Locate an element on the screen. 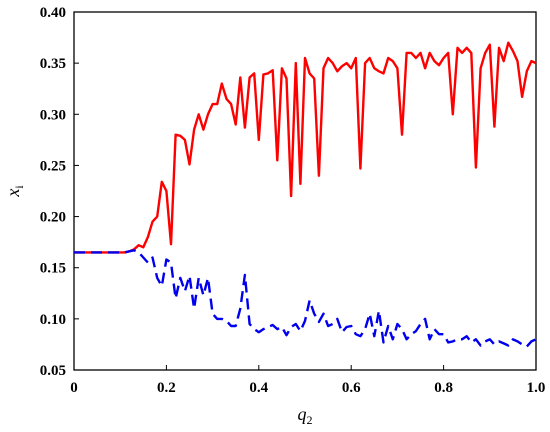 This screenshot has height=432, width=550. y-axis-title: xi is located at coordinates (14, 191).